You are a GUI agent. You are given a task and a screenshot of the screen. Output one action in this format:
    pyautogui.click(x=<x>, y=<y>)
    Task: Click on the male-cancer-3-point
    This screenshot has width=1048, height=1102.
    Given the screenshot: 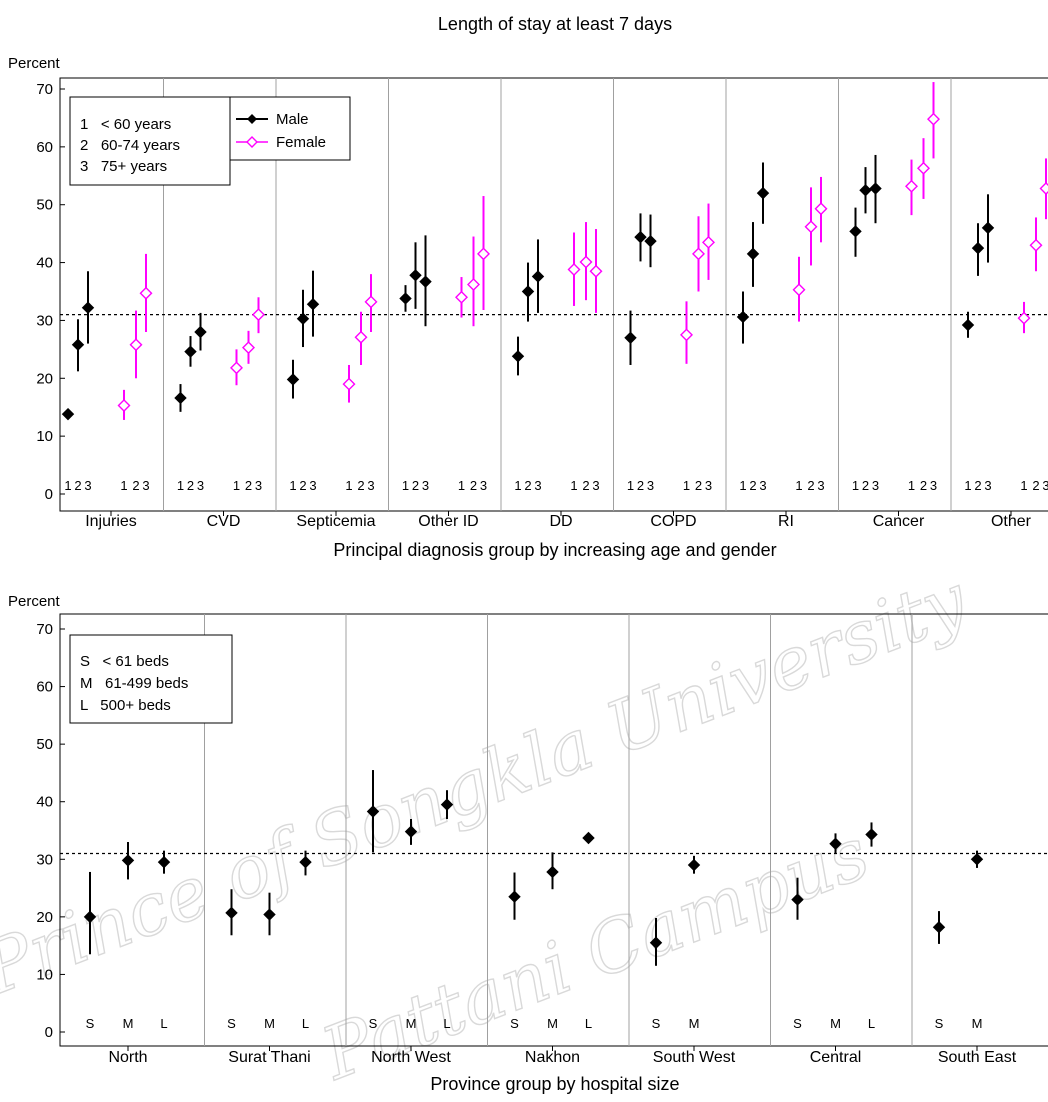 What is the action you would take?
    pyautogui.click(x=875, y=188)
    